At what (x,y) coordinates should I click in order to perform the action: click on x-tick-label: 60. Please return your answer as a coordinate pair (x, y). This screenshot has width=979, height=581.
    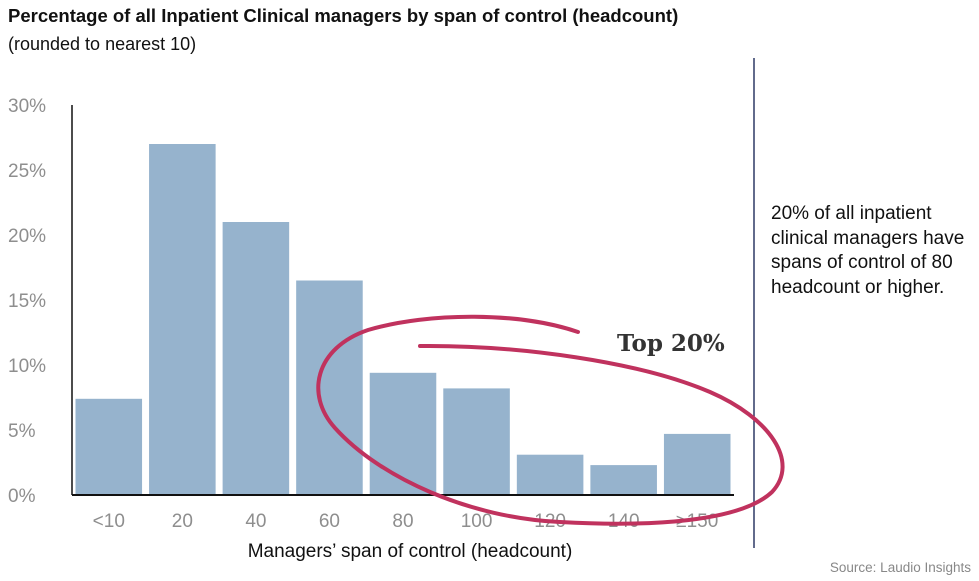
    Looking at the image, I should click on (329, 521).